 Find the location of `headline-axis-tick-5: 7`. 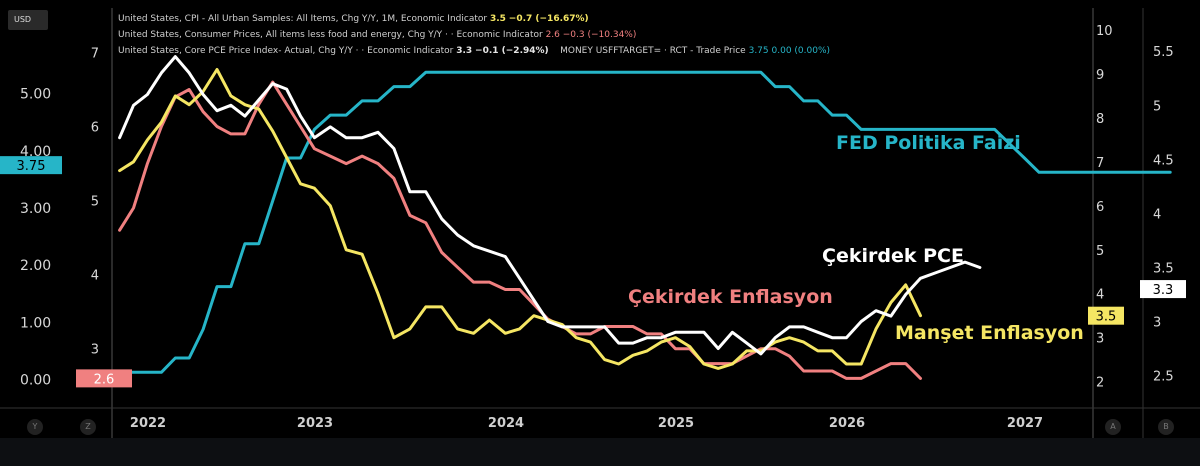

headline-axis-tick-5: 7 is located at coordinates (1100, 163).